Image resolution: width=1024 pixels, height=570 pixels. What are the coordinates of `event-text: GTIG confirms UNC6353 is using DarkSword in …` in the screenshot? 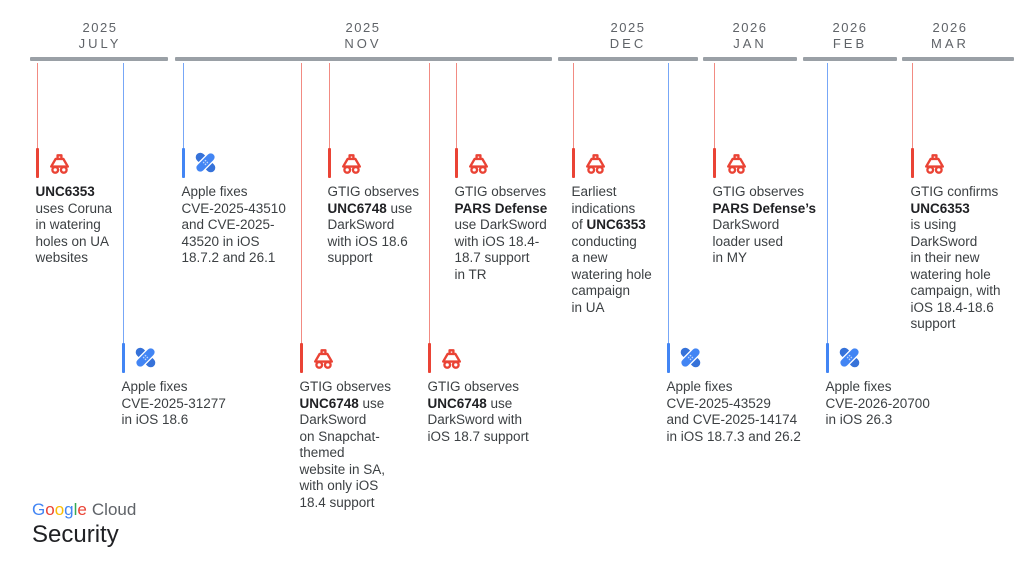 It's located at (955, 257).